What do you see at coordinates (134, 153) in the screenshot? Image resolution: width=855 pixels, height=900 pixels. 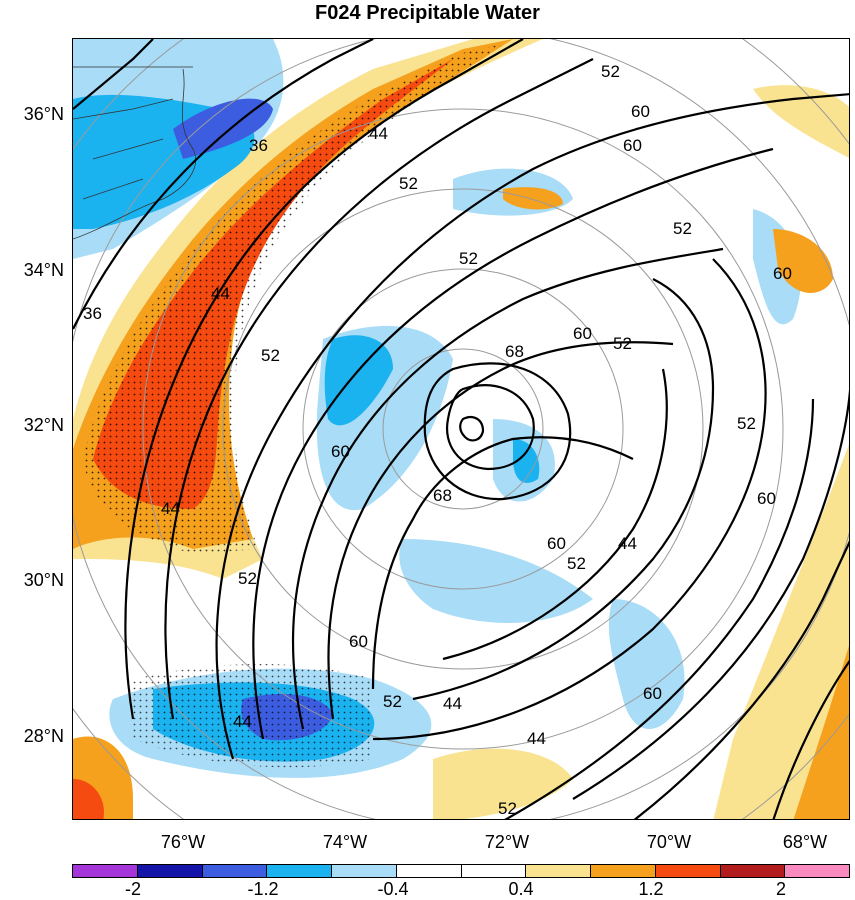 I see `coastline` at bounding box center [134, 153].